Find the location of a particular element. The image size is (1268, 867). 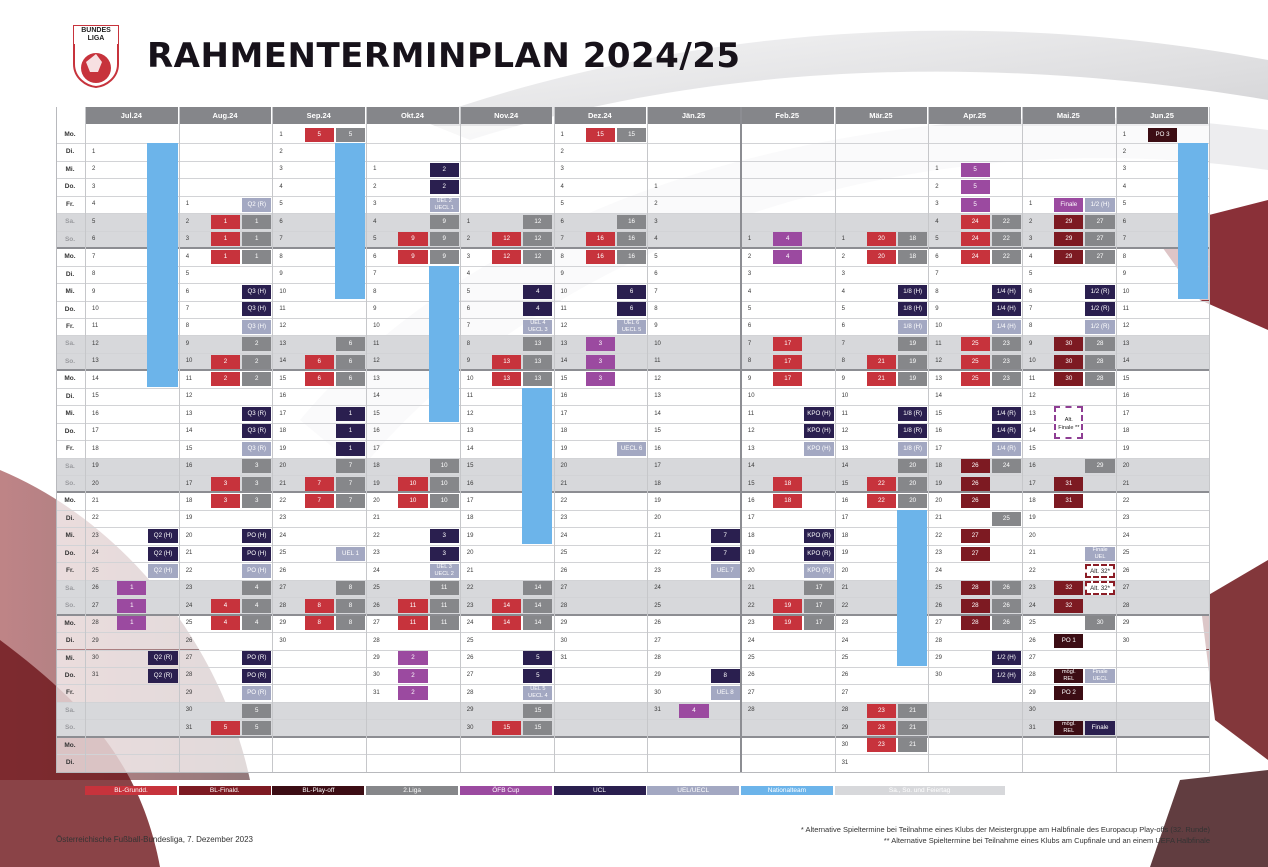

day-number: 9 is located at coordinates (656, 326).